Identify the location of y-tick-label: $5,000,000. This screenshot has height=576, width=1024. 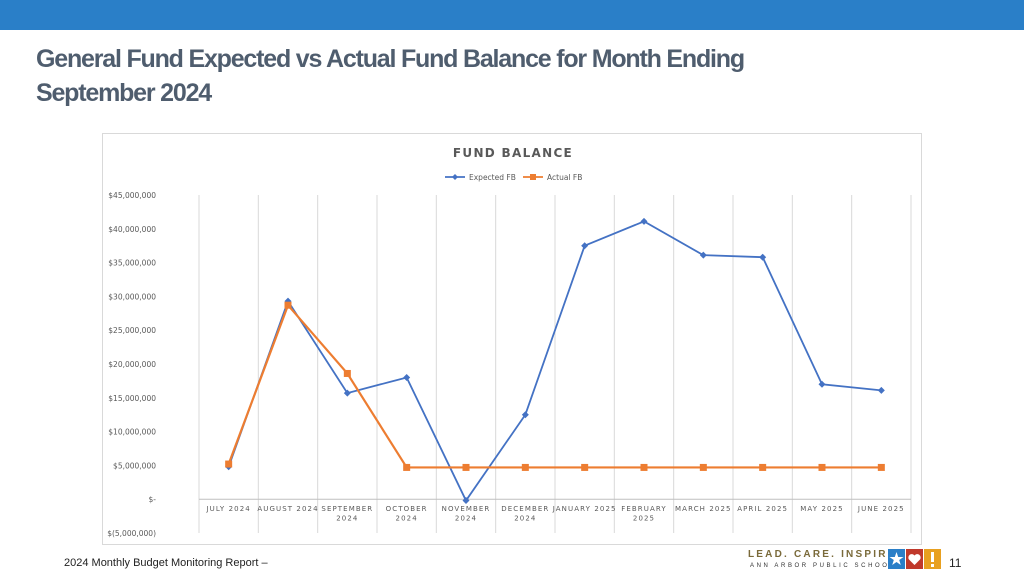
(134, 465).